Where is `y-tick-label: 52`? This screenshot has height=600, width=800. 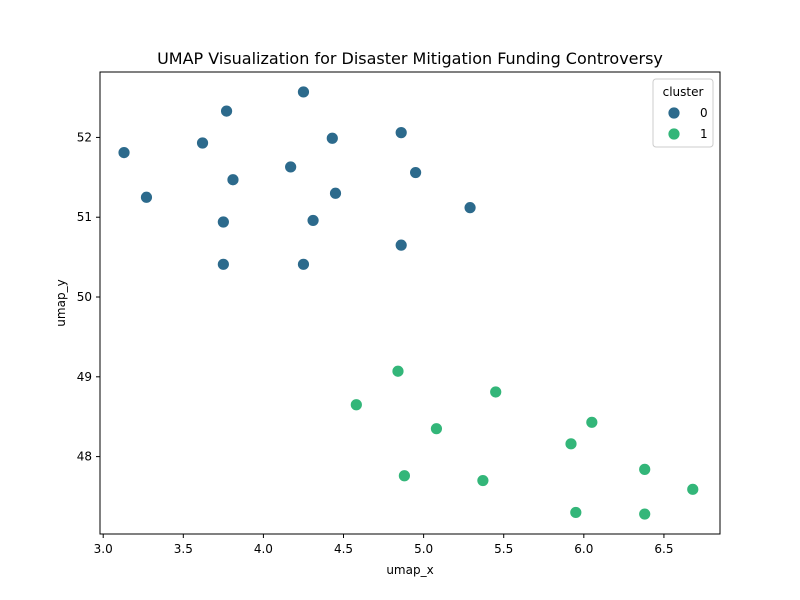
y-tick-label: 52 is located at coordinates (84, 137).